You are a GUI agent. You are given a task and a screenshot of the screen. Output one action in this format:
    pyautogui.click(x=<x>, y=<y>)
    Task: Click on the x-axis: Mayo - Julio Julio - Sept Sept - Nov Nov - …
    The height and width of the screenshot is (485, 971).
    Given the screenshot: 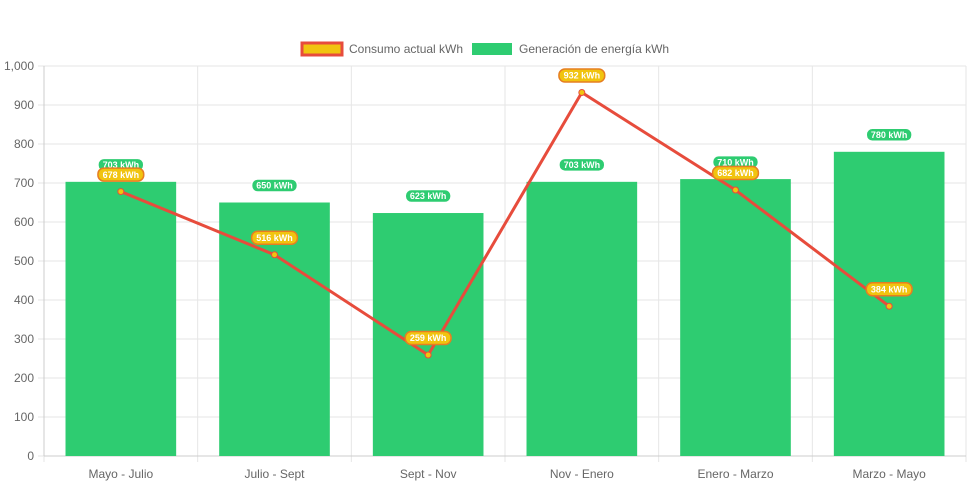 What is the action you would take?
    pyautogui.click(x=505, y=468)
    